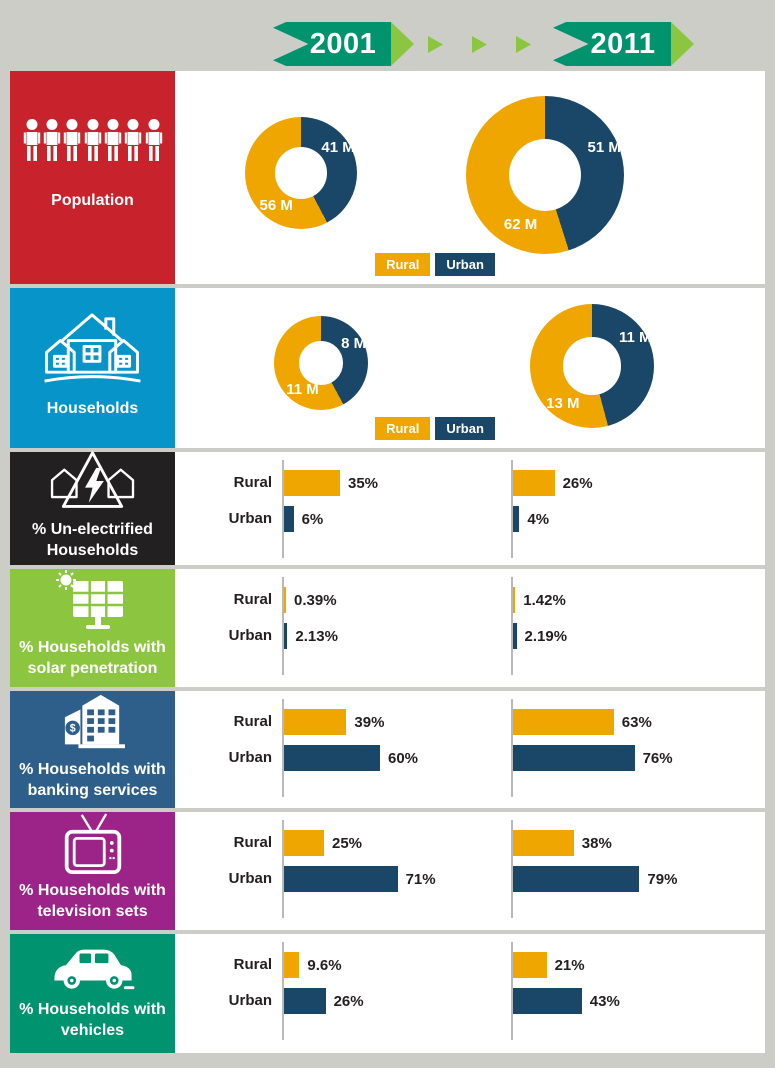 The width and height of the screenshot is (775, 1068). Describe the element at coordinates (301, 173) in the screenshot. I see `population-2001-donut: 41 M 56 M` at that location.